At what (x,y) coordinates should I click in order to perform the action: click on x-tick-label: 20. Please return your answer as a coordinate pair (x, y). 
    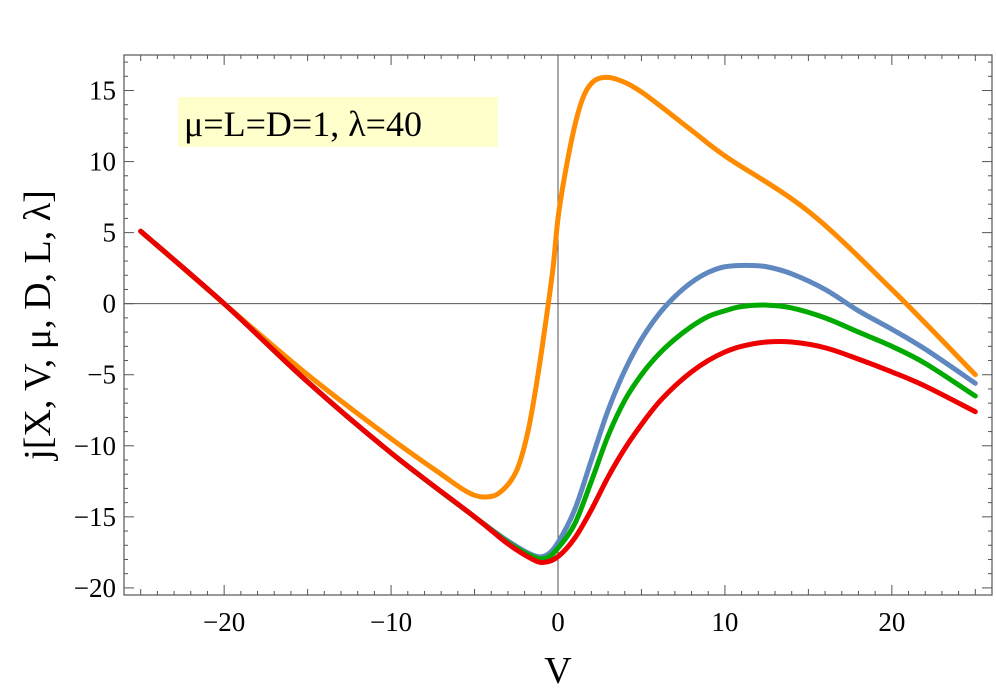
    Looking at the image, I should click on (891, 622).